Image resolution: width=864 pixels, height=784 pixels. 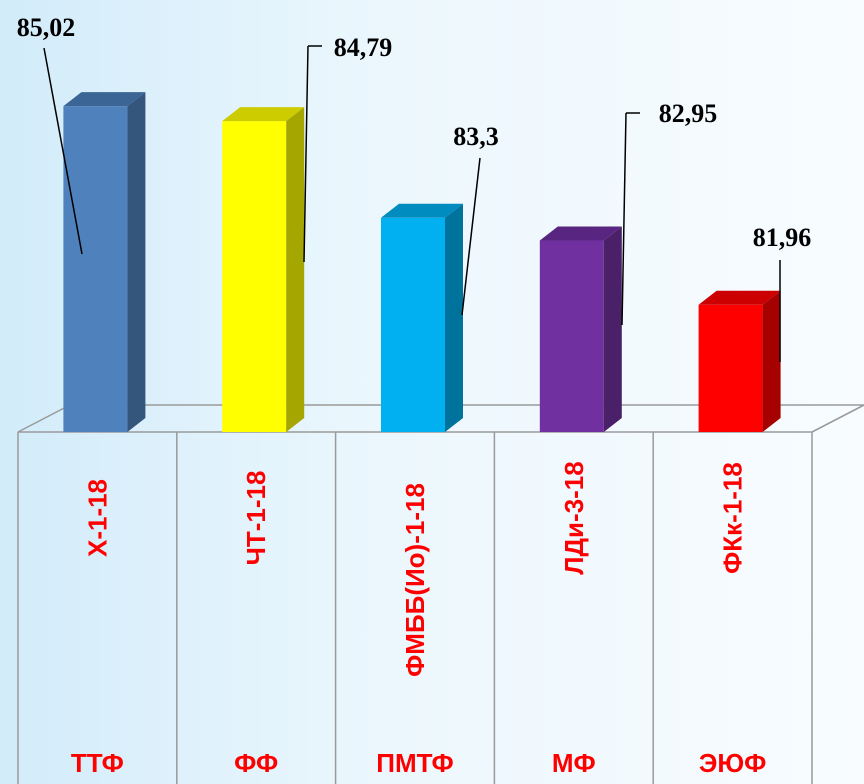 I want to click on category-label: ФМББ(Ио)-1-18, so click(x=415, y=580).